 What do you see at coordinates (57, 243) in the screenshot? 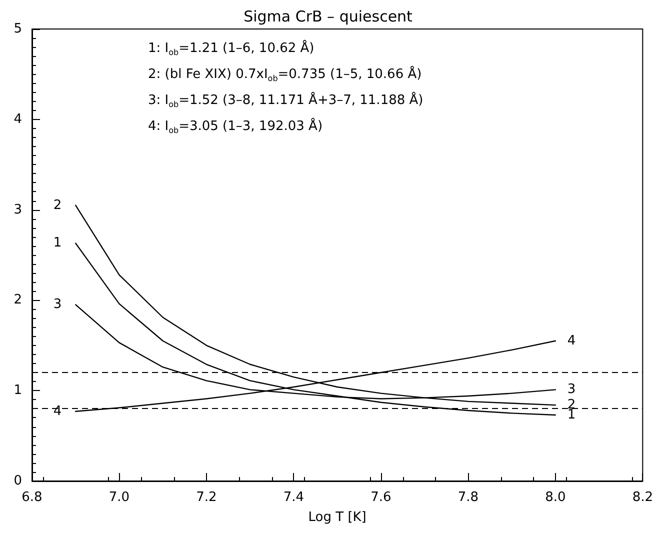
I see `text: 1` at bounding box center [57, 243].